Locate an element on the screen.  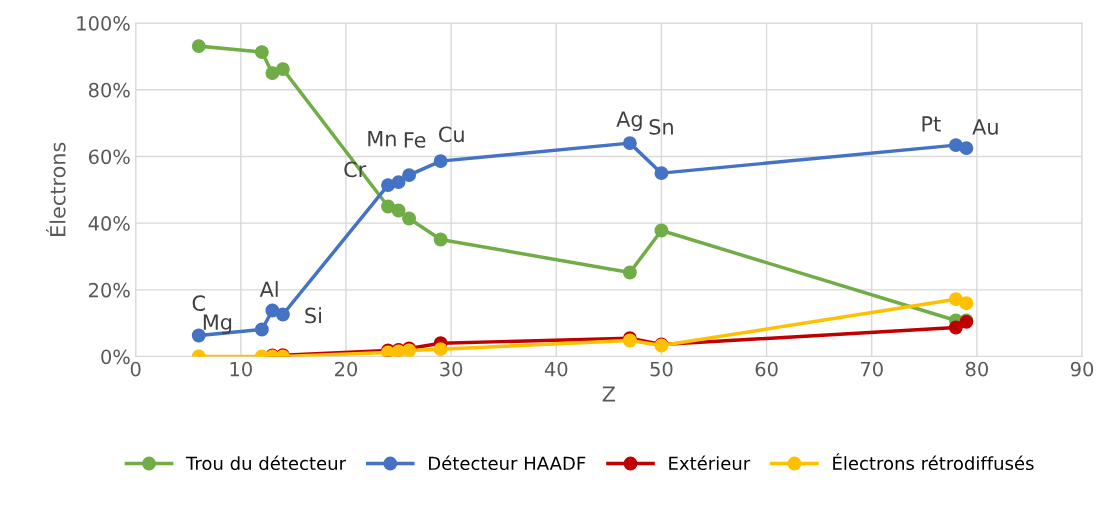
annotation: Ag is located at coordinates (629, 121).